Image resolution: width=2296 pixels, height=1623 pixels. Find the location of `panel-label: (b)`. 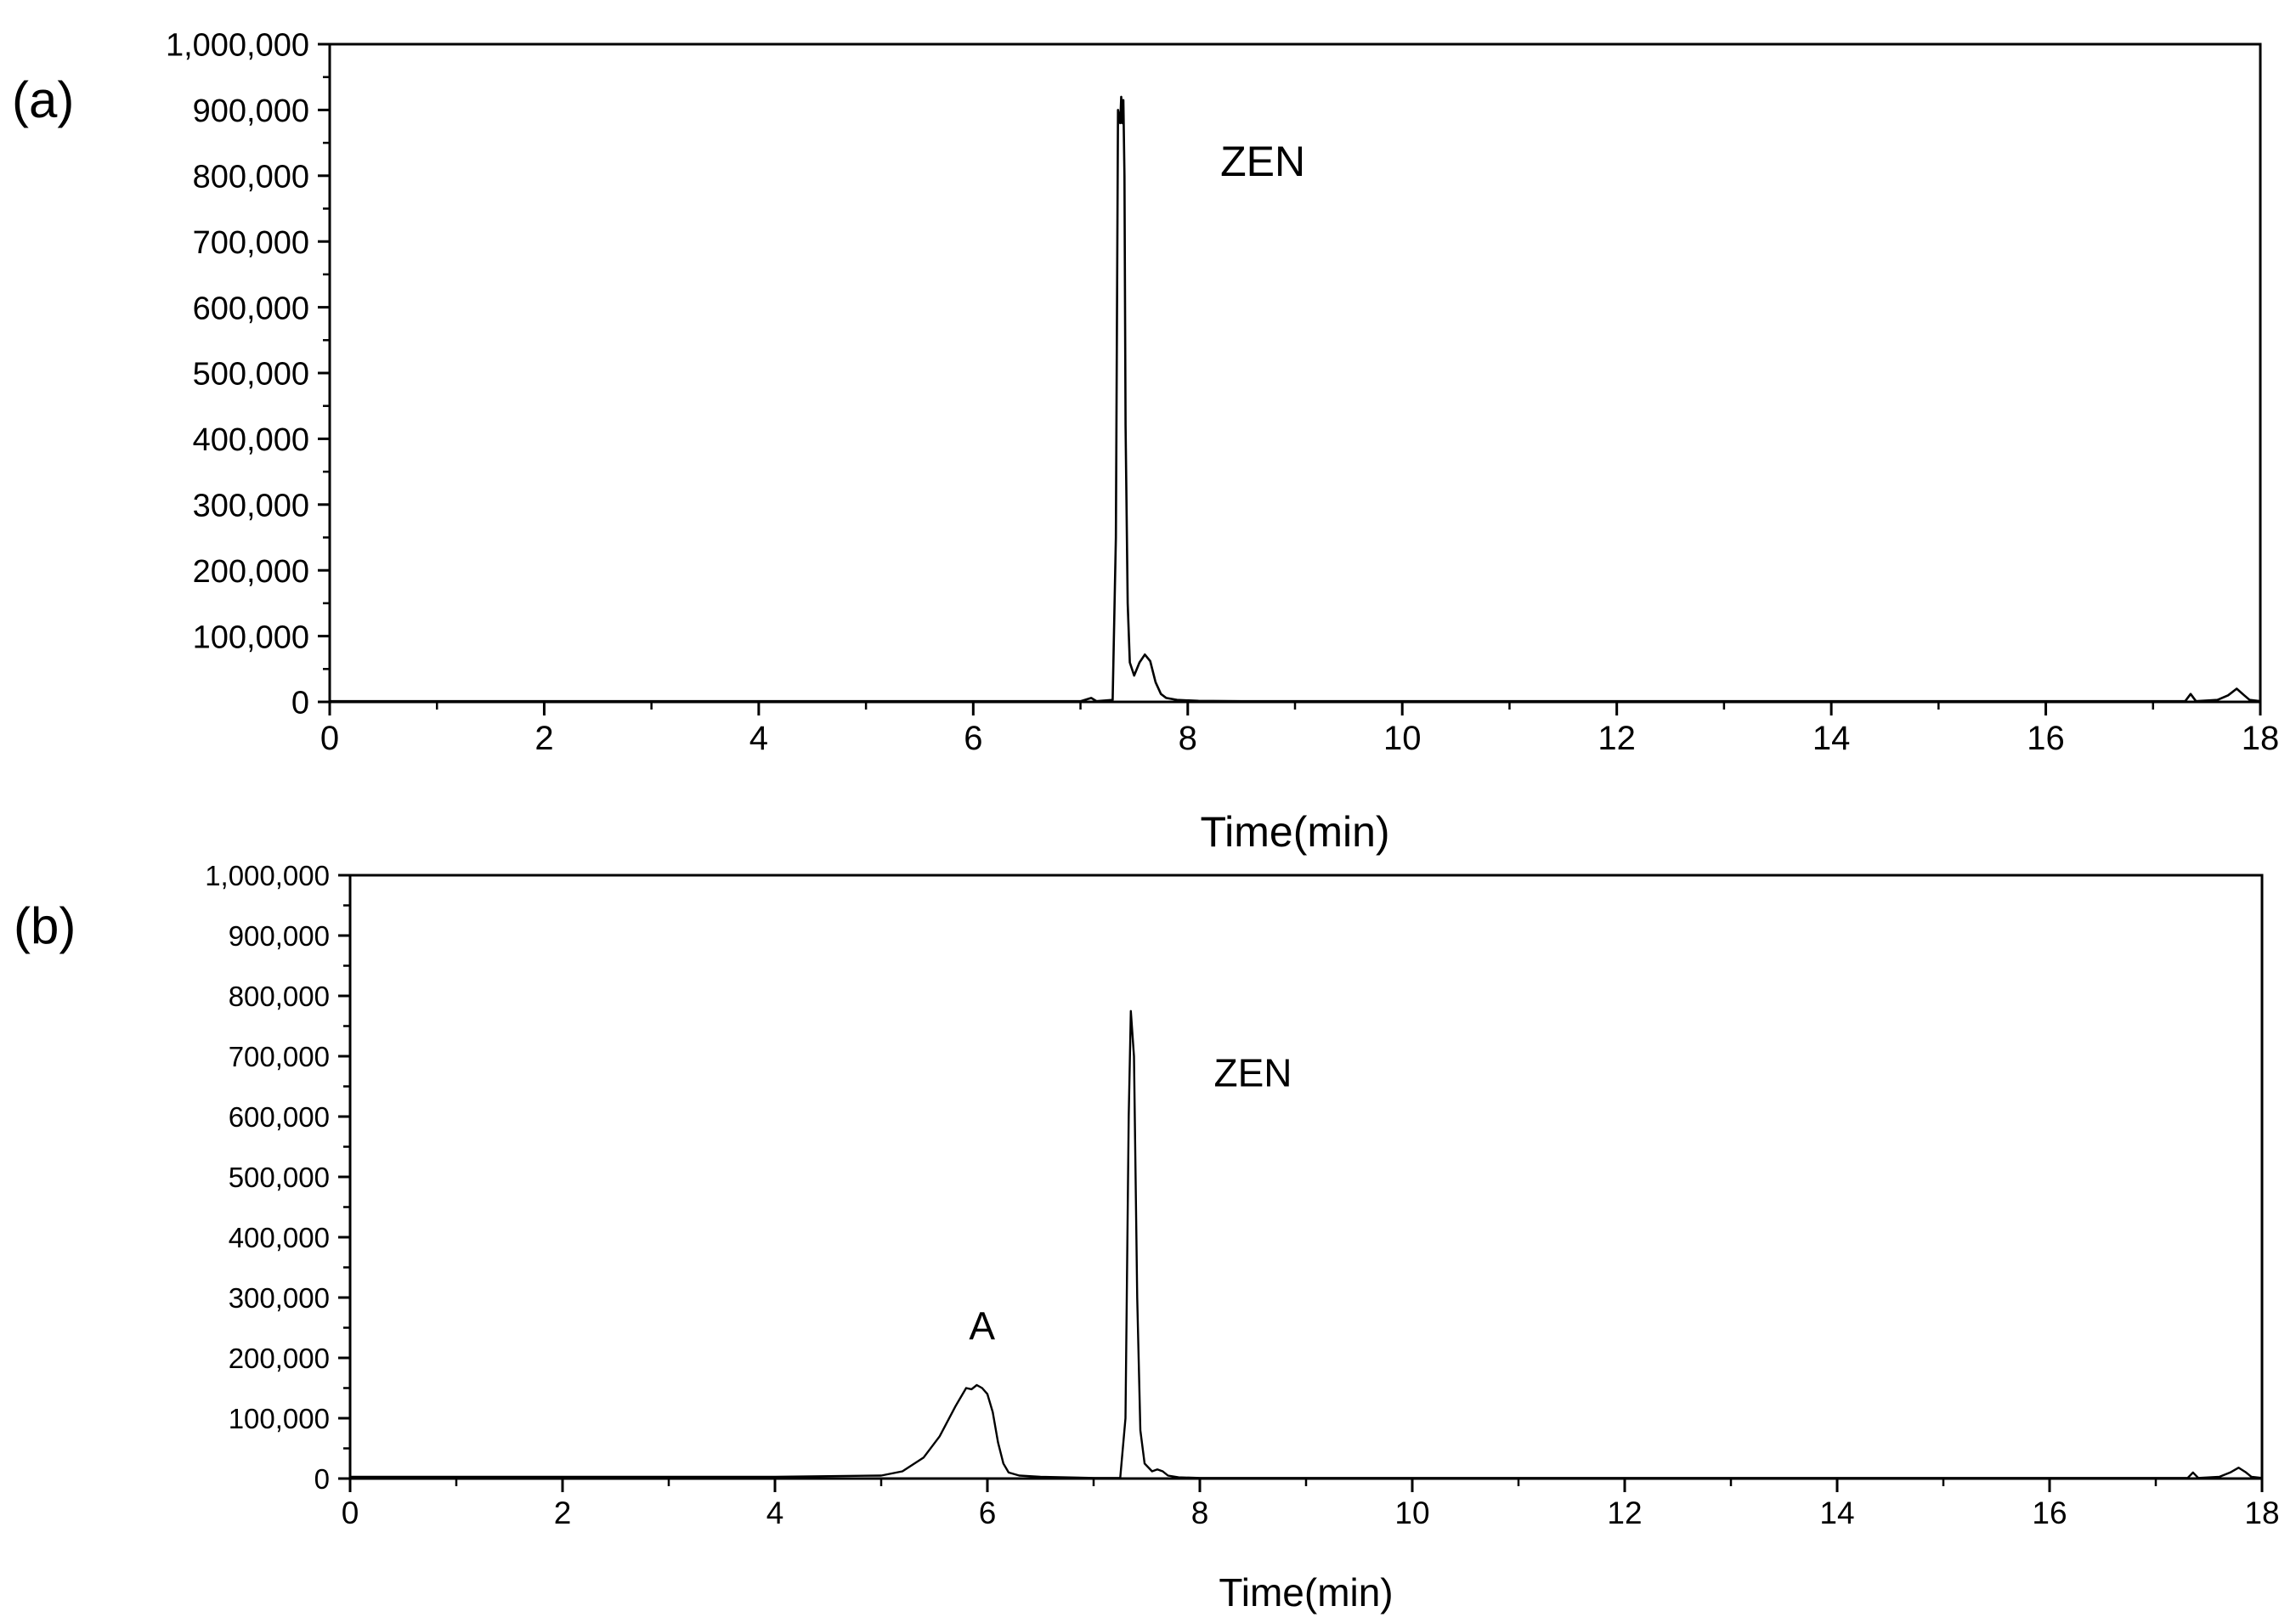

panel-label: (b) is located at coordinates (45, 926).